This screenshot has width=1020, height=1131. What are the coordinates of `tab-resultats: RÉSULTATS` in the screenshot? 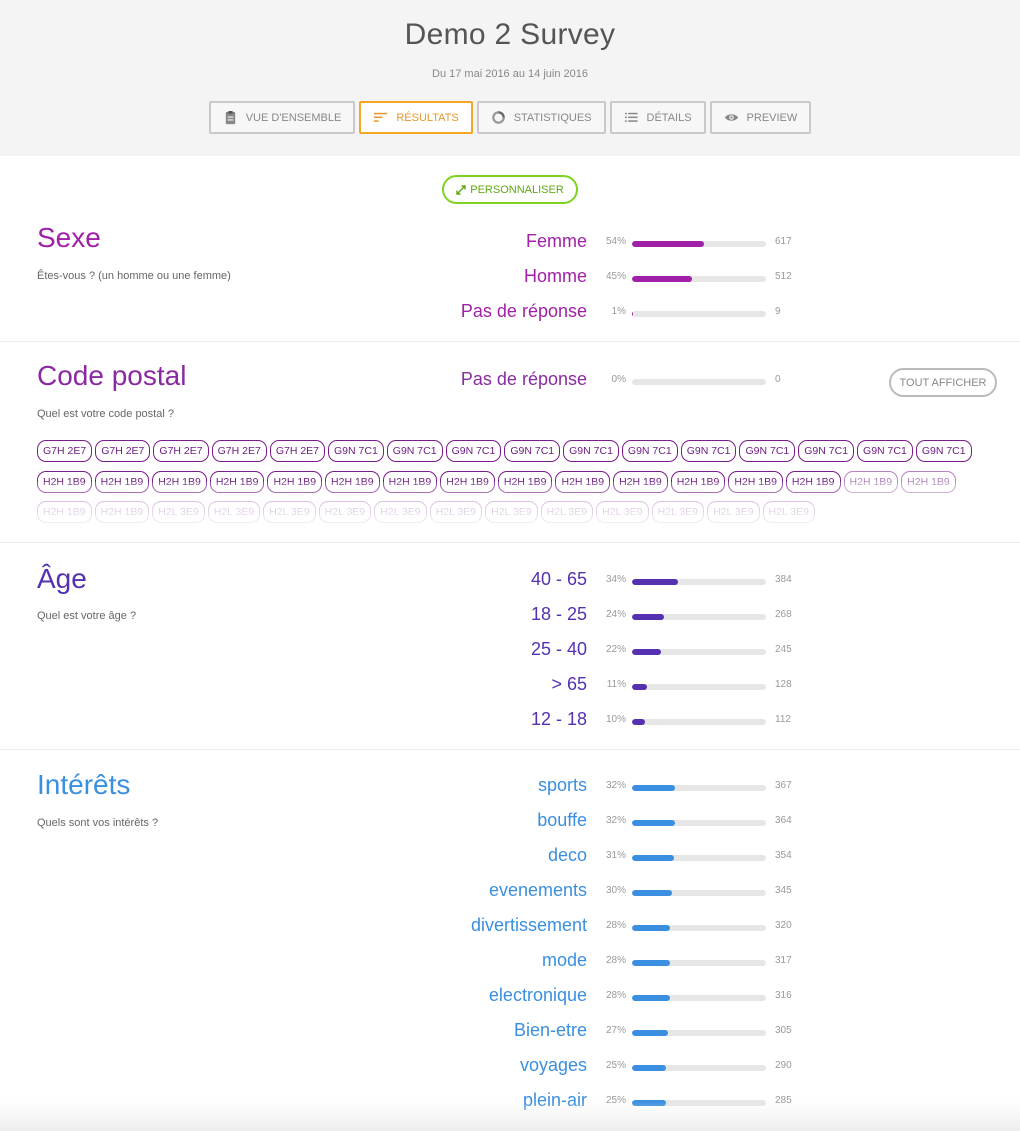 It's located at (416, 117).